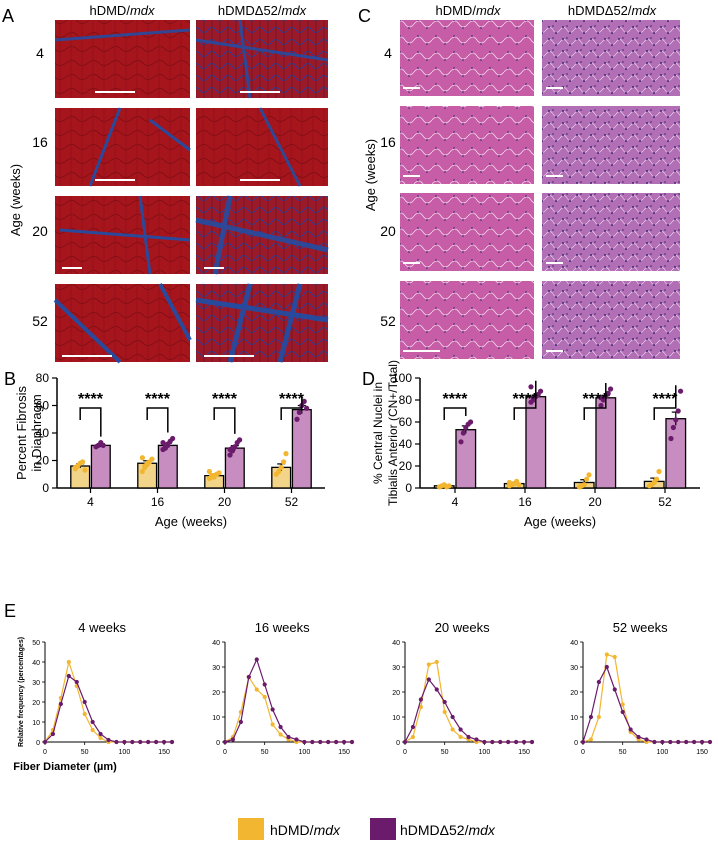 Image resolution: width=718 pixels, height=843 pixels. I want to click on scale-bar, so click(171, 224).